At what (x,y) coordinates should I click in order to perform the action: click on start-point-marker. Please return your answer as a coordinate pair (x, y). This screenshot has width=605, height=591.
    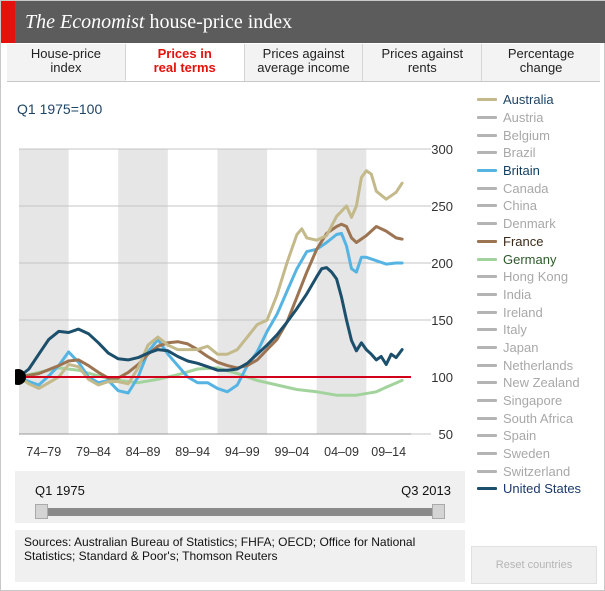
    Looking at the image, I should click on (20, 377).